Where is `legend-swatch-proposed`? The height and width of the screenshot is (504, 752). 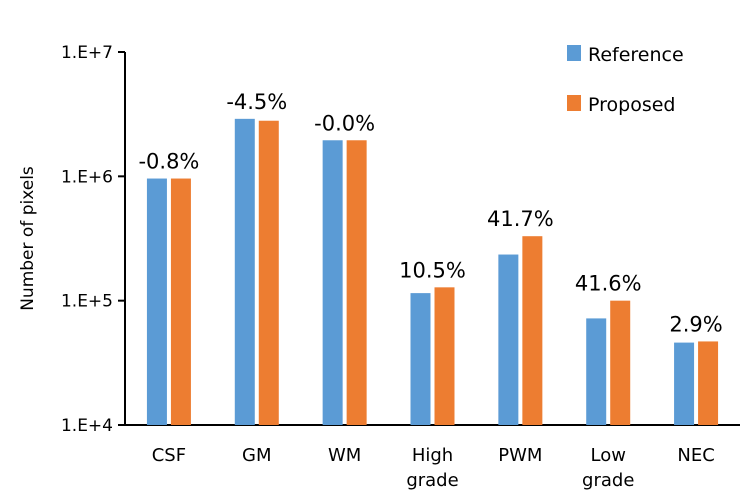 legend-swatch-proposed is located at coordinates (574, 103).